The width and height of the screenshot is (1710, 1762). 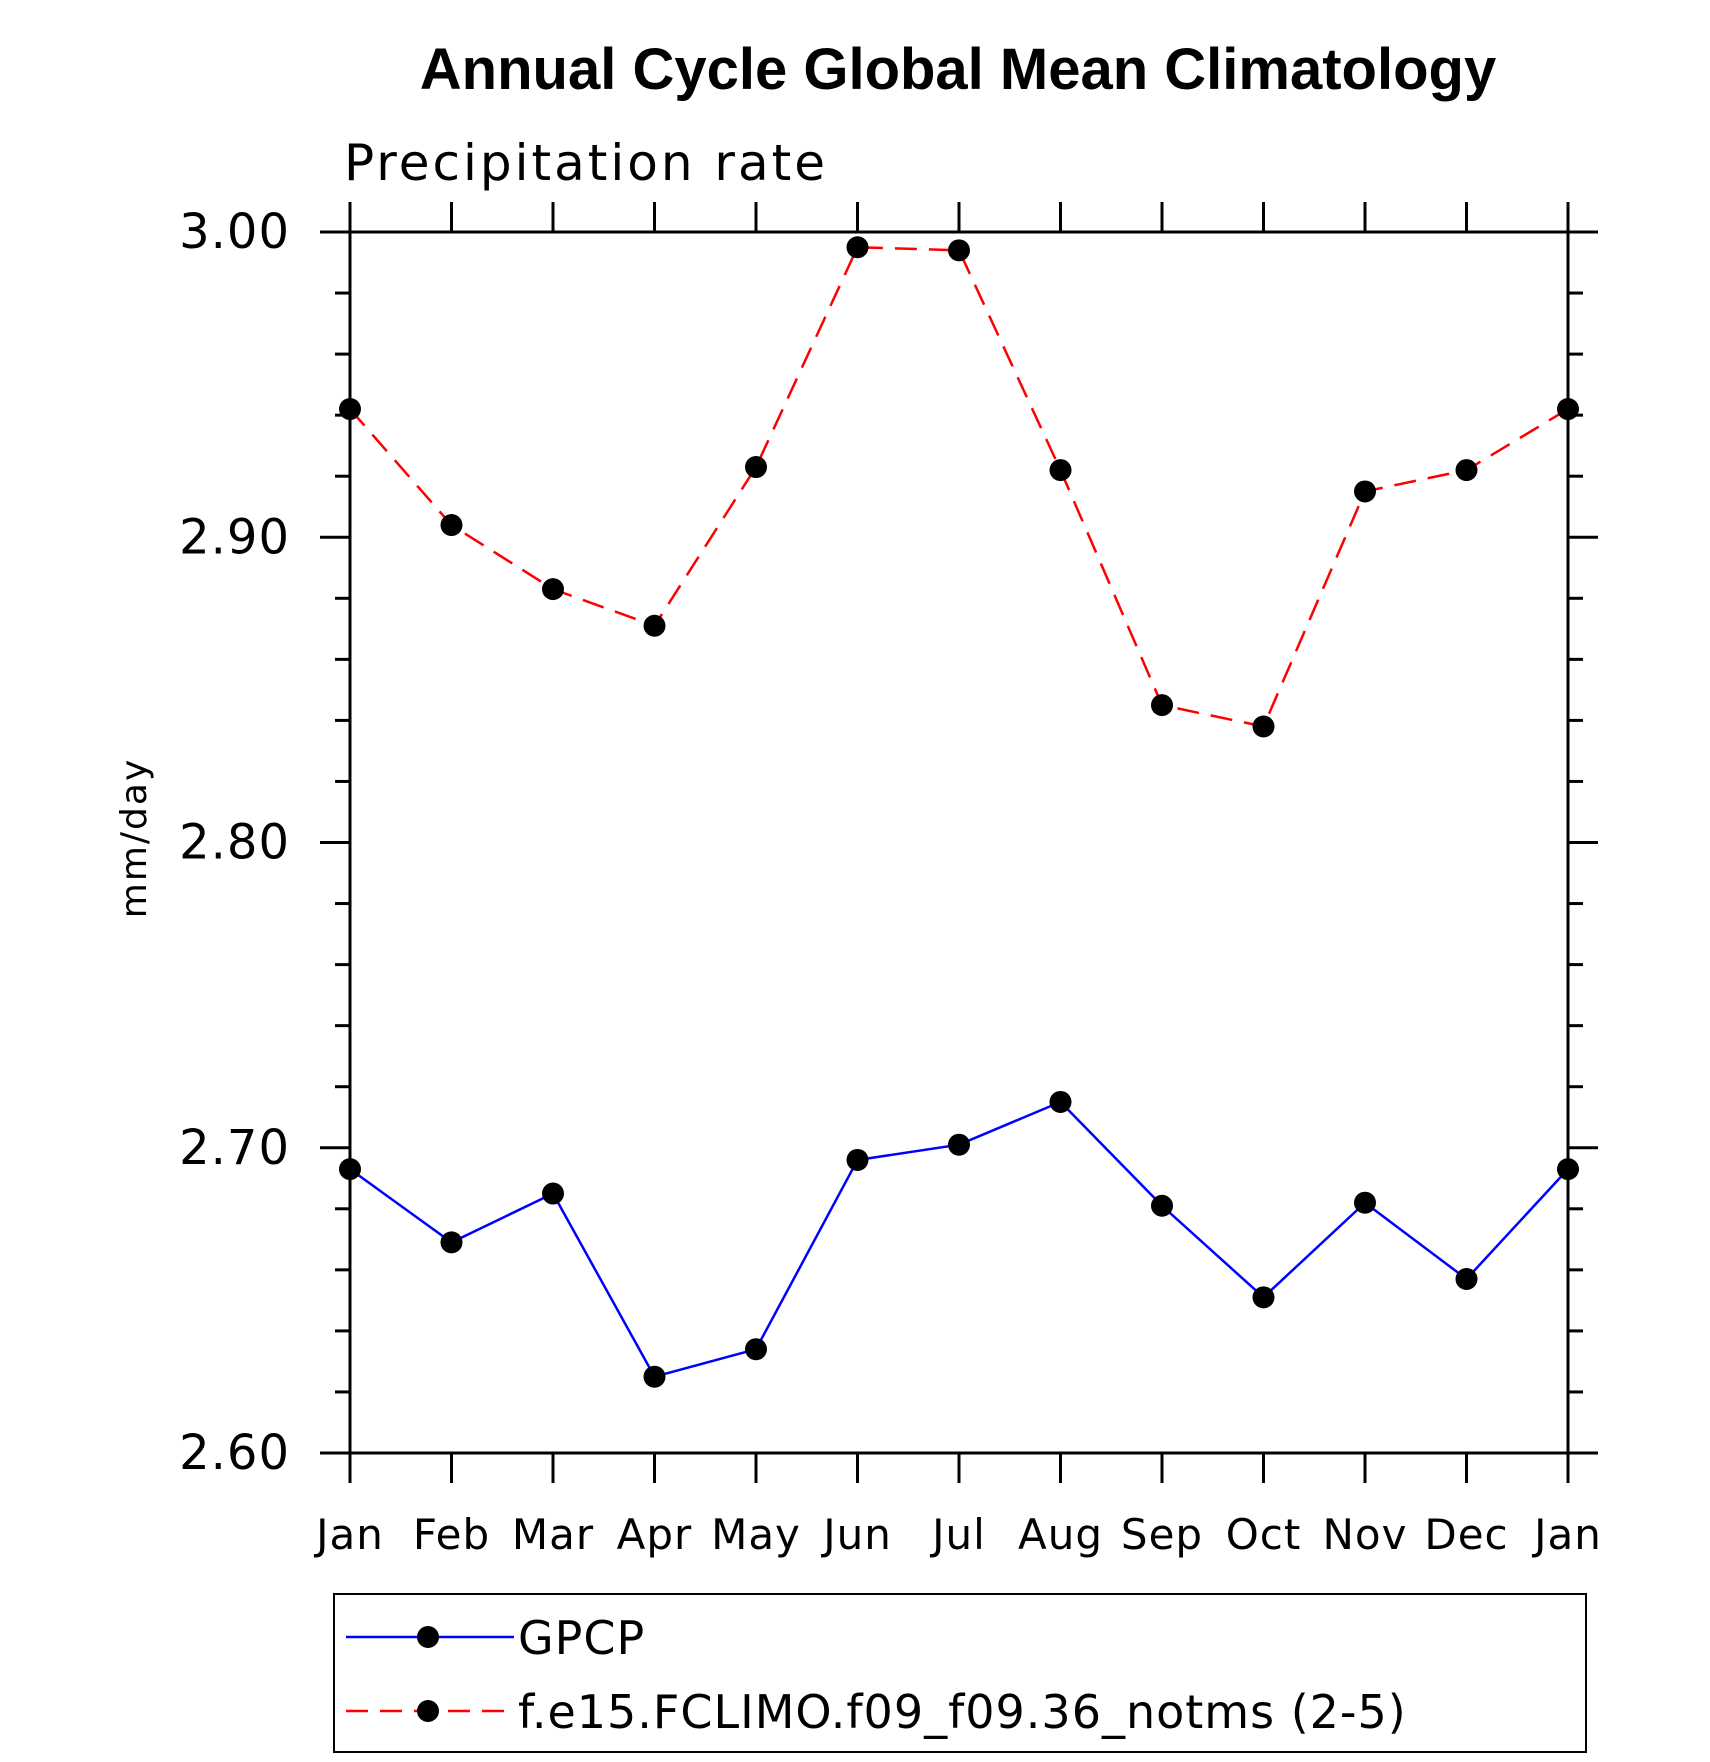 I want to click on legend-label-model: f.e15.FCLIMO.f09_f09.36_notms (2-5), so click(x=962, y=1712).